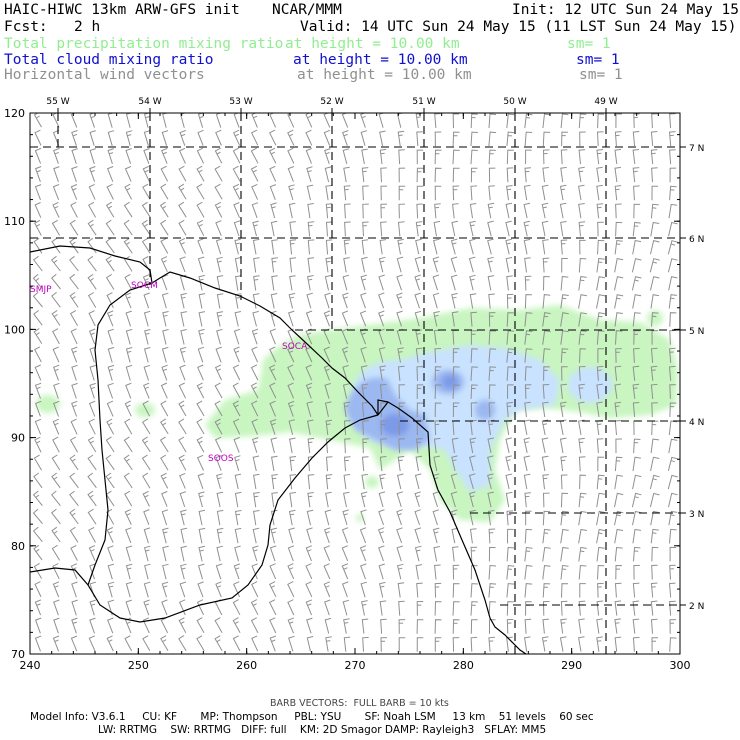  I want to click on longitude-label: 53 W, so click(240, 102).